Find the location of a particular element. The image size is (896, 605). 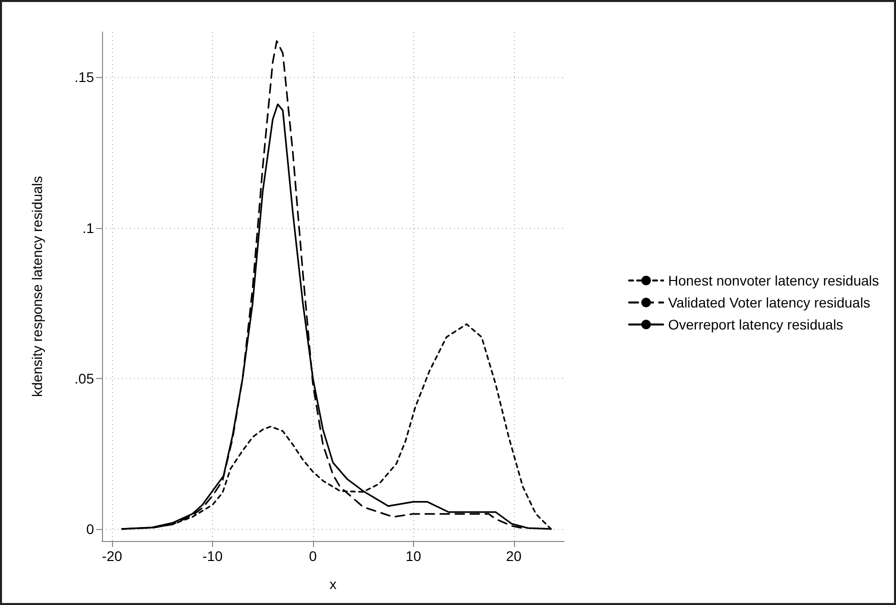

y-tick-label: .05 is located at coordinates (84, 378).